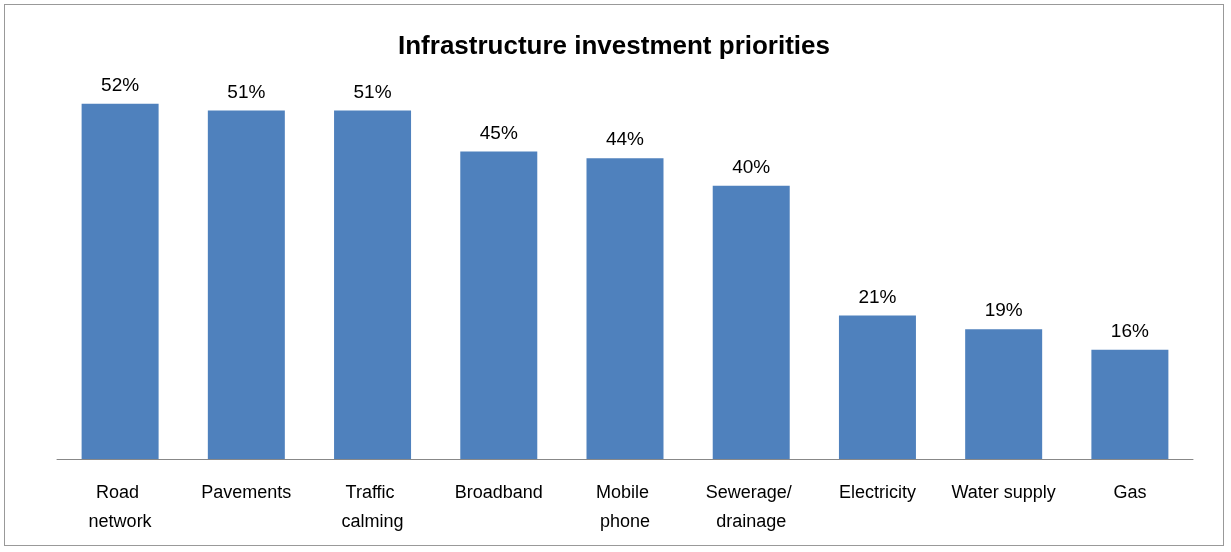 The height and width of the screenshot is (552, 1231). Describe the element at coordinates (614, 45) in the screenshot. I see `chart-title: Infrastructure investment priorities` at that location.